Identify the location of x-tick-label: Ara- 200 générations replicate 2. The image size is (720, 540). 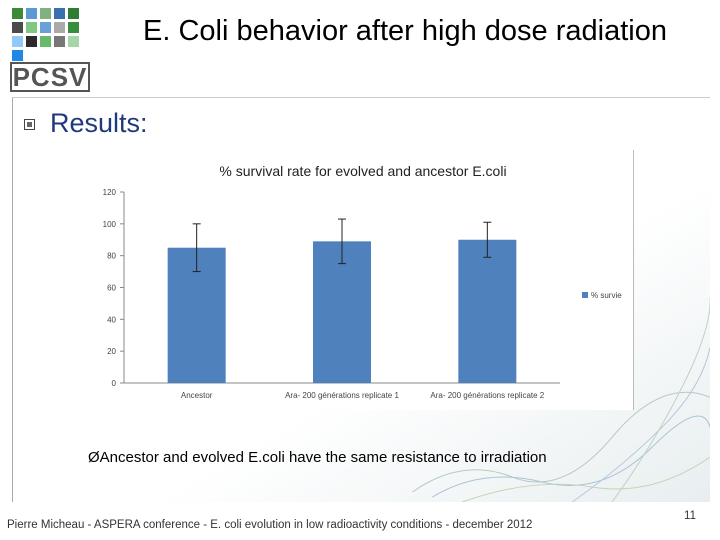
(487, 395).